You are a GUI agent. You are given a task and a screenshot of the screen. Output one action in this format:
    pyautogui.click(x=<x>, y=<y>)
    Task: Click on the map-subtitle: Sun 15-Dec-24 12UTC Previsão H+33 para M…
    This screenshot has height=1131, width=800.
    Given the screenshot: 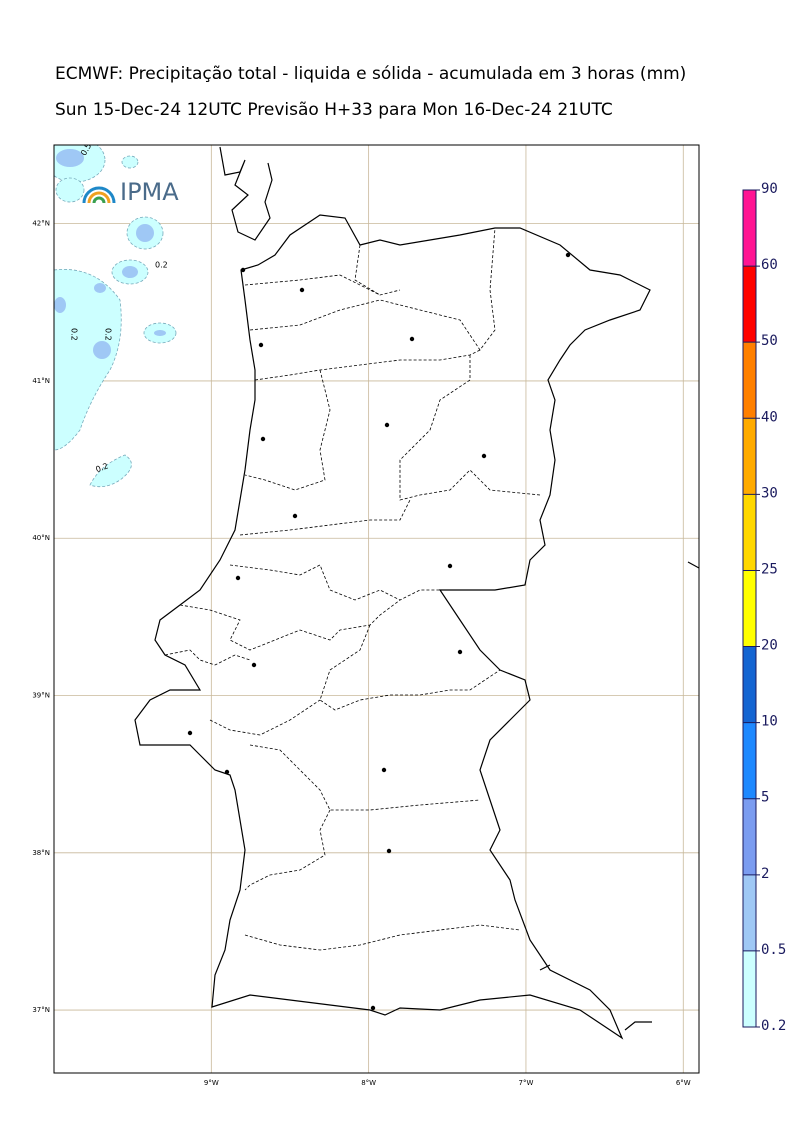 What is the action you would take?
    pyautogui.click(x=334, y=110)
    